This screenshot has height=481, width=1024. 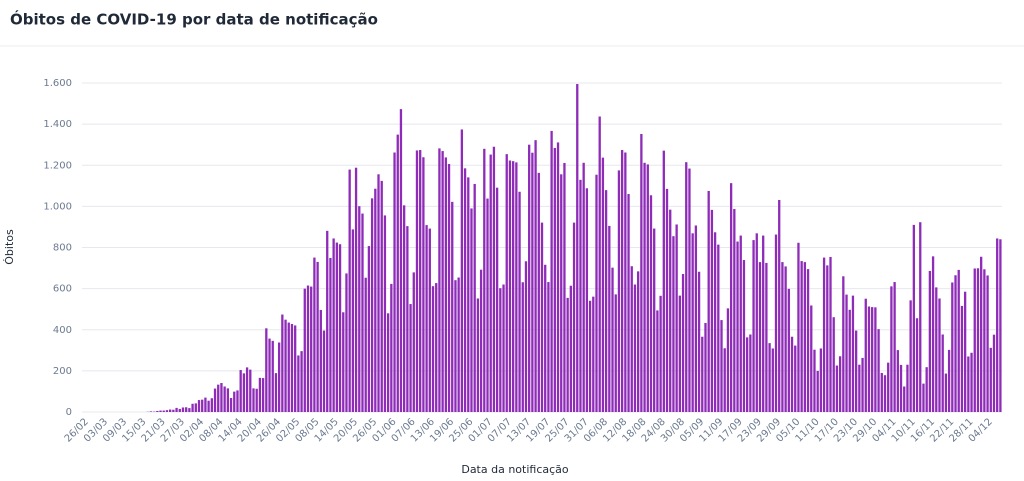 What do you see at coordinates (62, 289) in the screenshot?
I see `y-tick-label: 600` at bounding box center [62, 289].